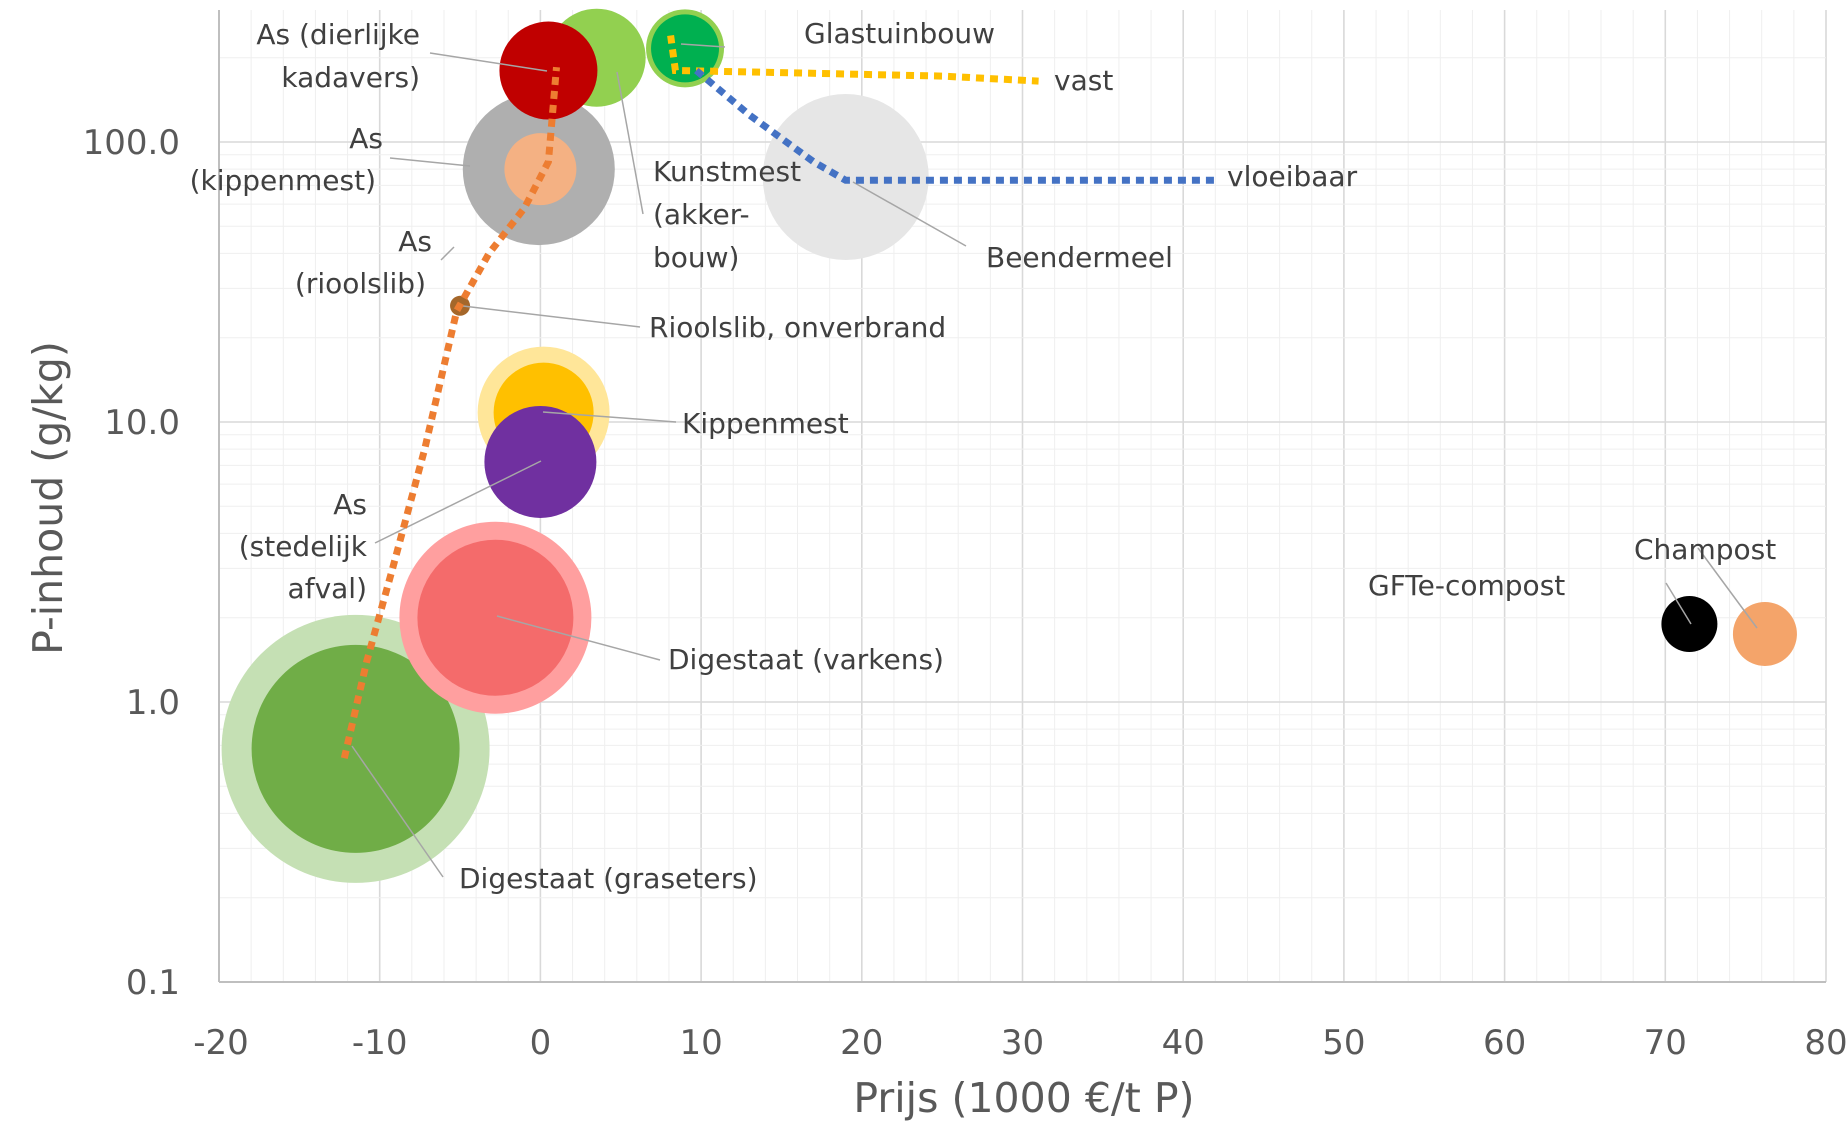 Image resolution: width=1848 pixels, height=1134 pixels. I want to click on x-tick-label: 20, so click(861, 1043).